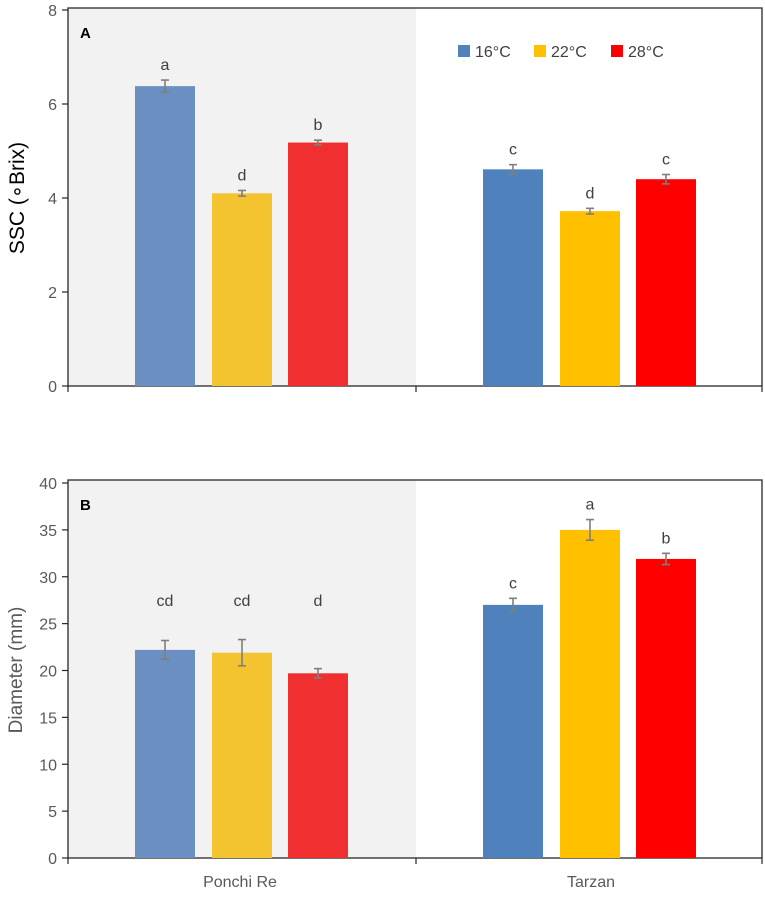  I want to click on panel-label: B, so click(85, 505).